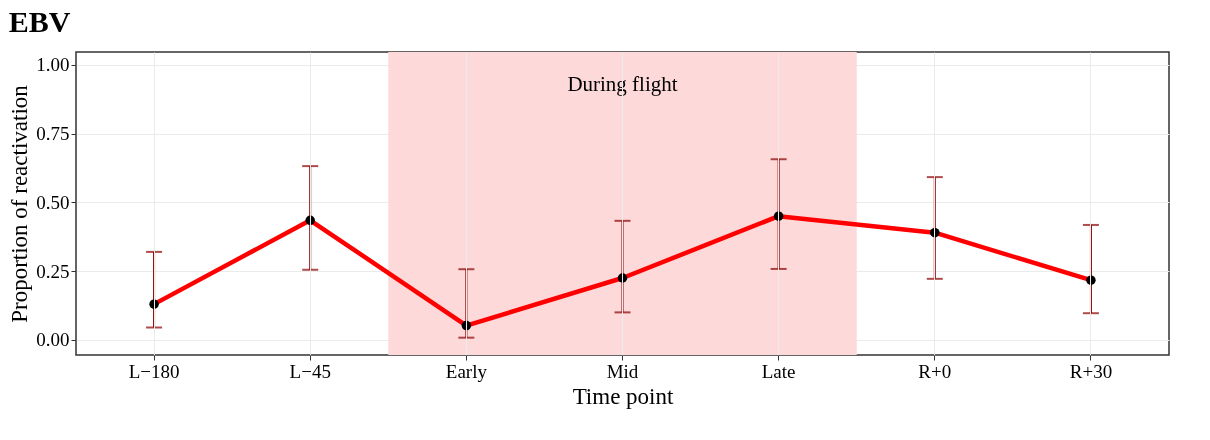 The height and width of the screenshot is (440, 1210). What do you see at coordinates (310, 371) in the screenshot?
I see `x-tick-label: L−45` at bounding box center [310, 371].